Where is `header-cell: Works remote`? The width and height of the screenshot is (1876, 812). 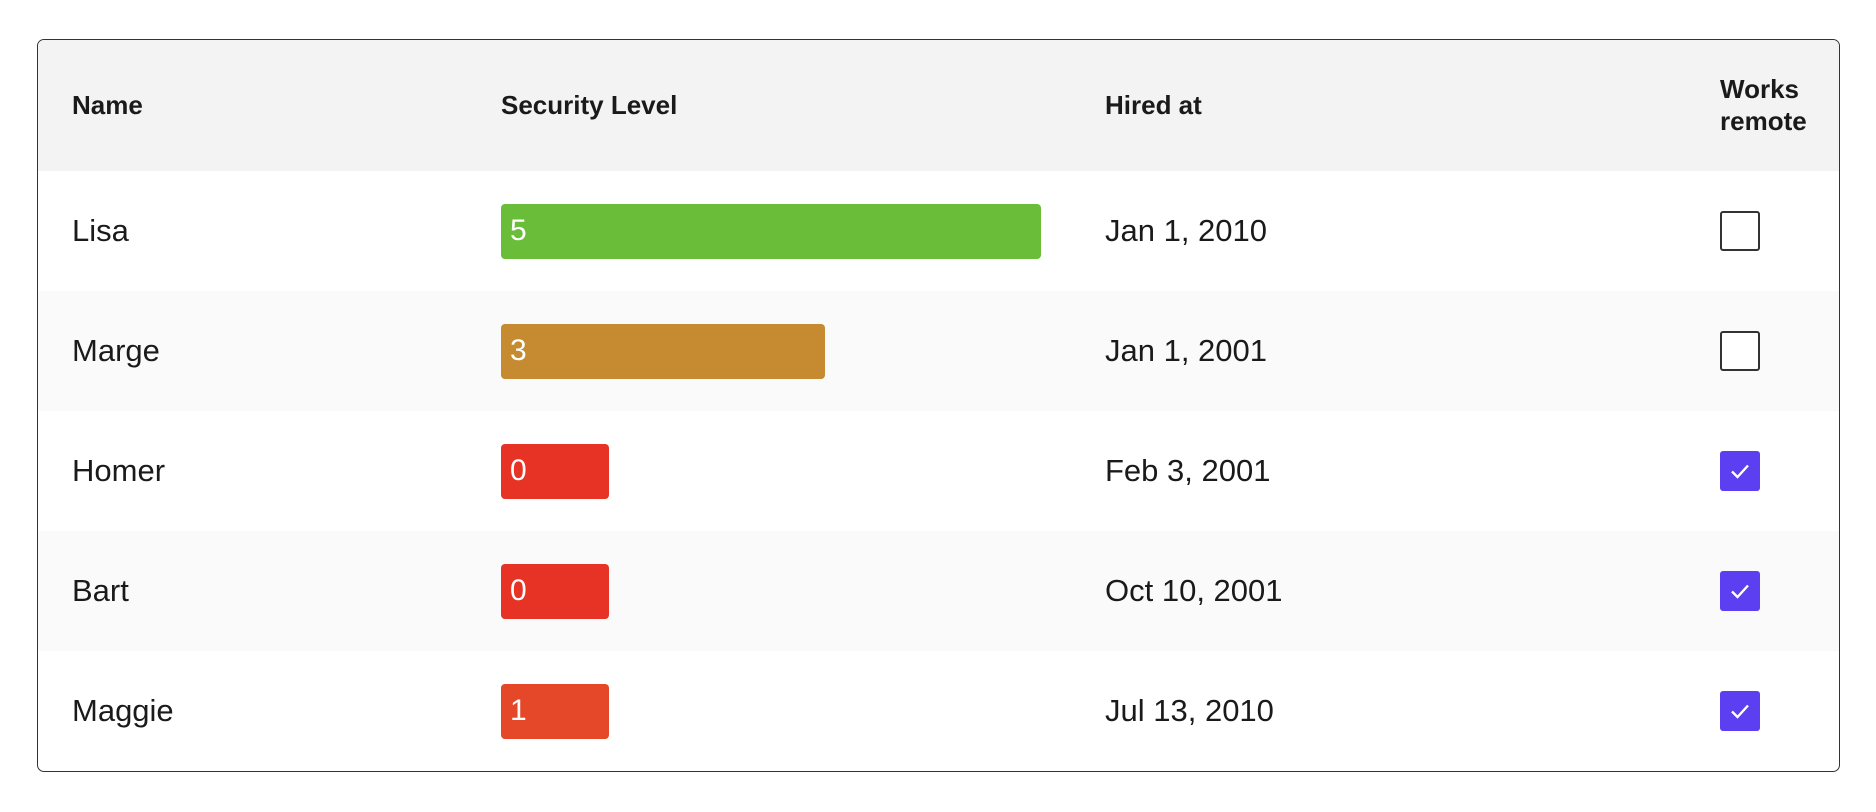
header-cell: Works remote is located at coordinates (1763, 105).